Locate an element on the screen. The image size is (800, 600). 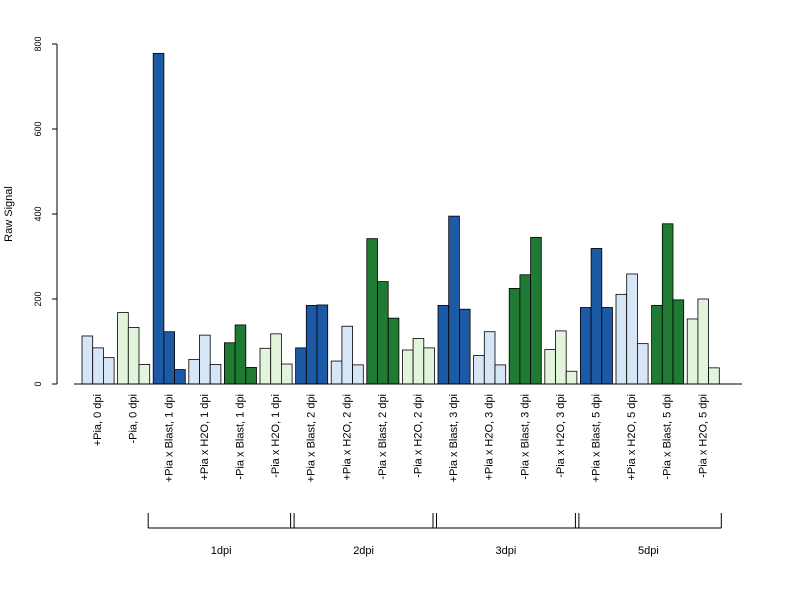
category-label: -Pia, 0 dpi is located at coordinates (134, 419).